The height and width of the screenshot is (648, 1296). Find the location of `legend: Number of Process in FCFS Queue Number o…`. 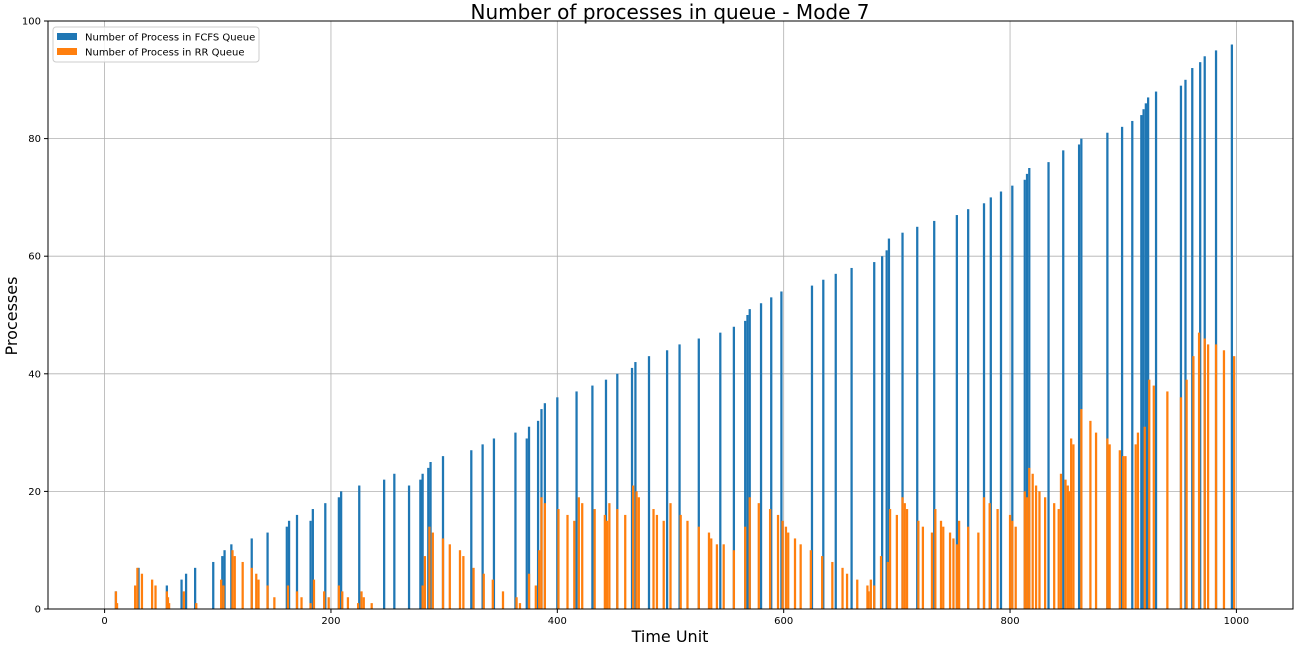

legend: Number of Process in FCFS Queue Number o… is located at coordinates (156, 44).